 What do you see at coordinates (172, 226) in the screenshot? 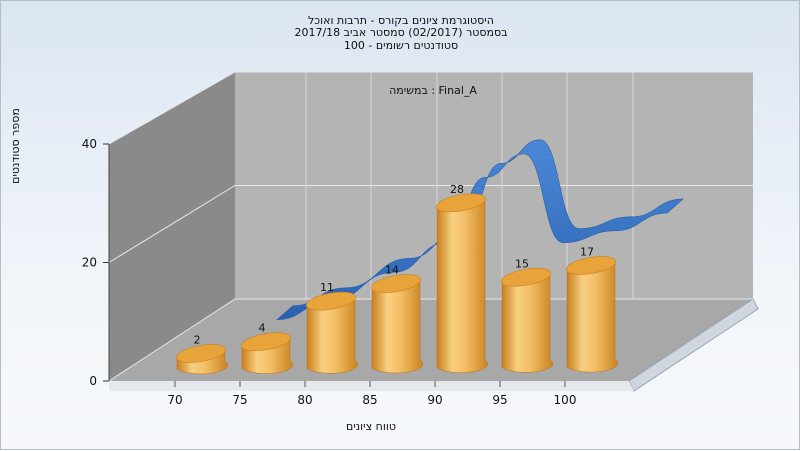
I see `left-wall` at bounding box center [172, 226].